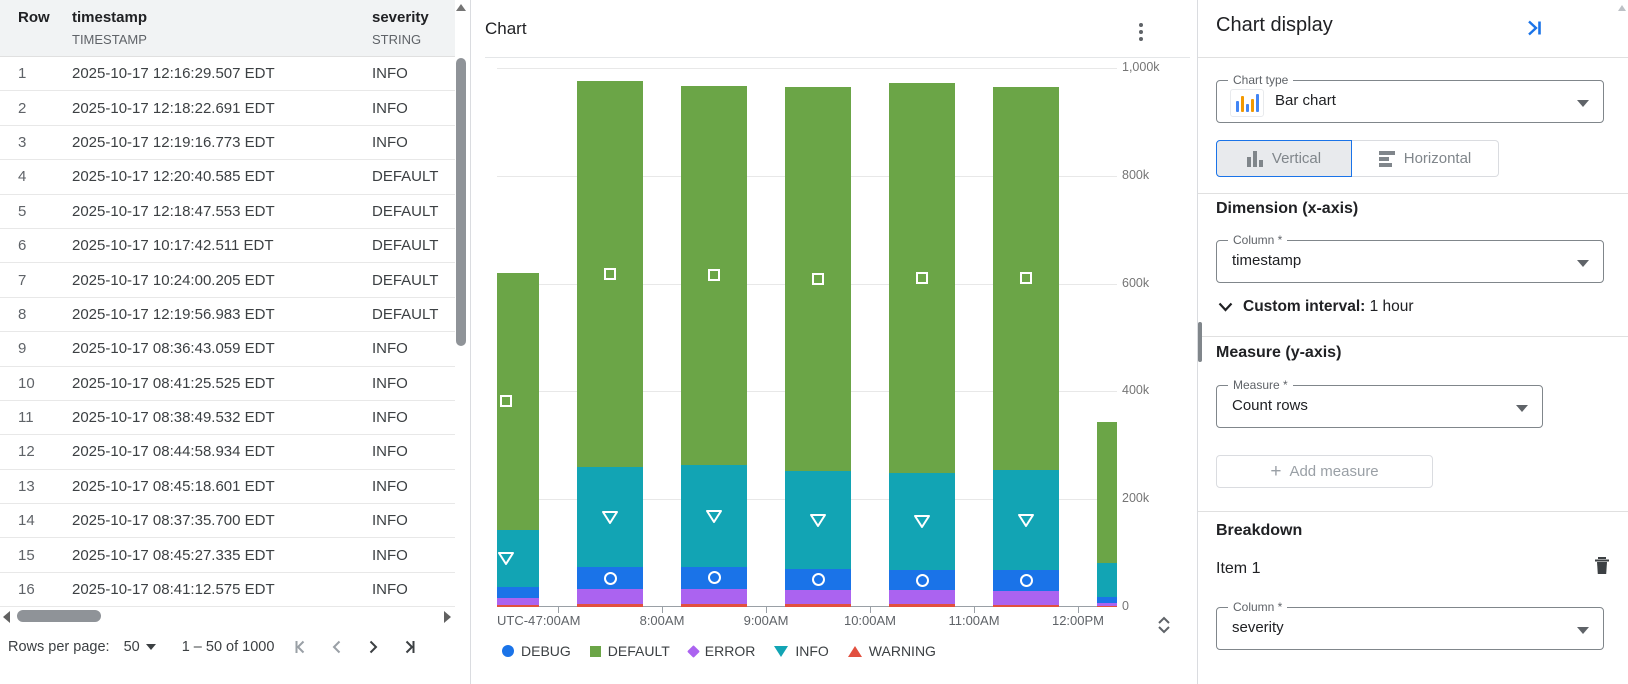 This screenshot has width=1628, height=684. What do you see at coordinates (1254, 158) in the screenshot?
I see `vertical-bars-icon` at bounding box center [1254, 158].